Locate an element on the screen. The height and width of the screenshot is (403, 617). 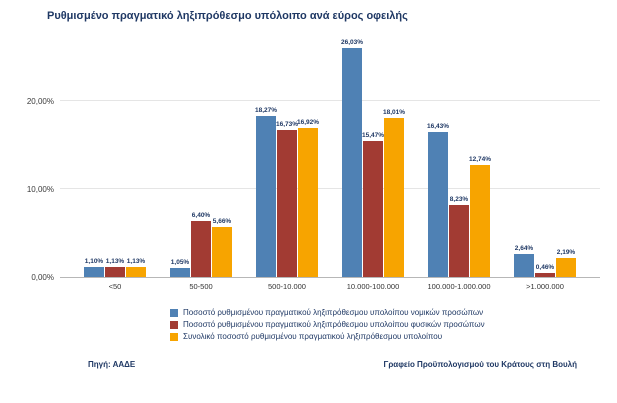
bar: 2,19% is located at coordinates (566, 263).